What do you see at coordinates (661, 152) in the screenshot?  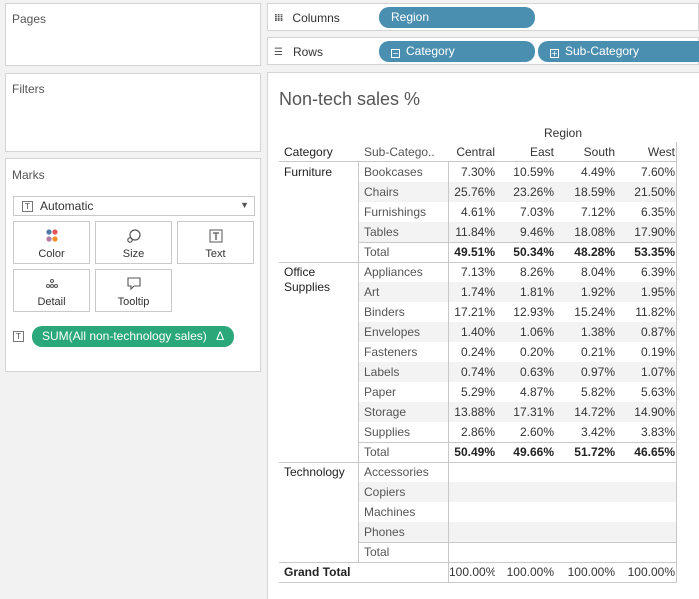 I see `region-header-west: West` at bounding box center [661, 152].